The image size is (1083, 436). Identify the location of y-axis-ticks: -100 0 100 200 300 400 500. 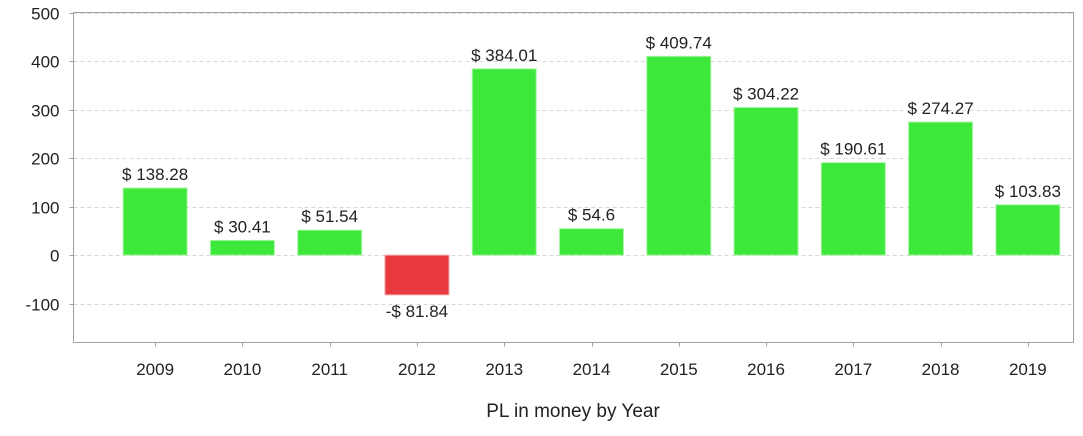
(49, 160).